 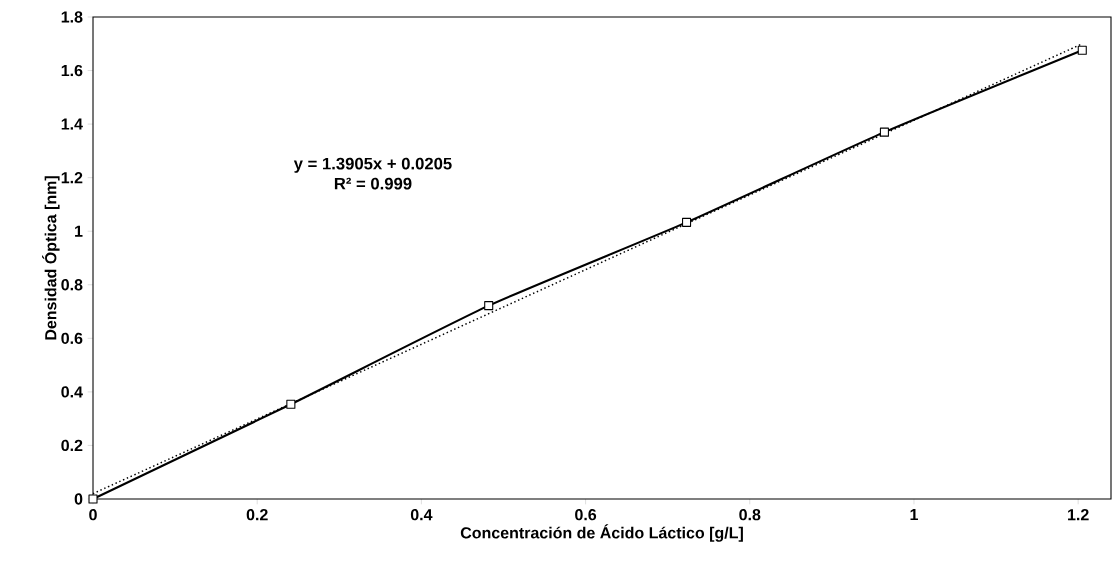 I want to click on x-tick-label: 0.2, so click(x=257, y=515).